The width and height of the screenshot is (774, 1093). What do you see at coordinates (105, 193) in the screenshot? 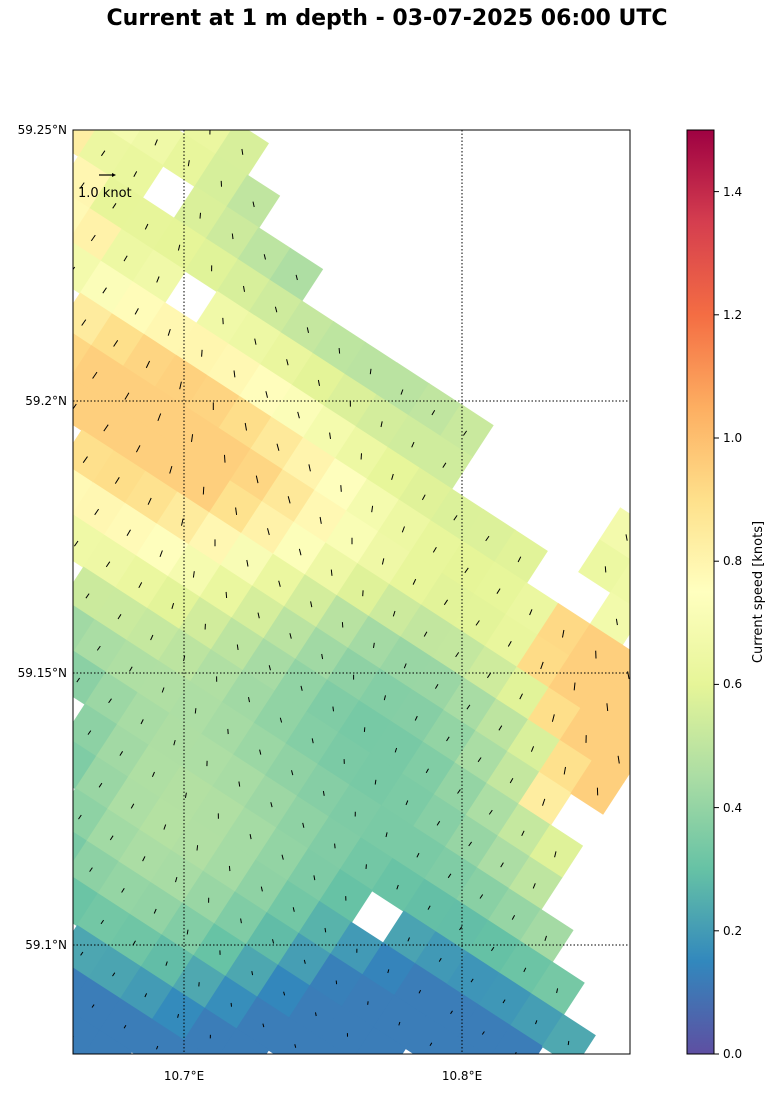
I see `quiver-key-label: 1.0 knot` at bounding box center [105, 193].